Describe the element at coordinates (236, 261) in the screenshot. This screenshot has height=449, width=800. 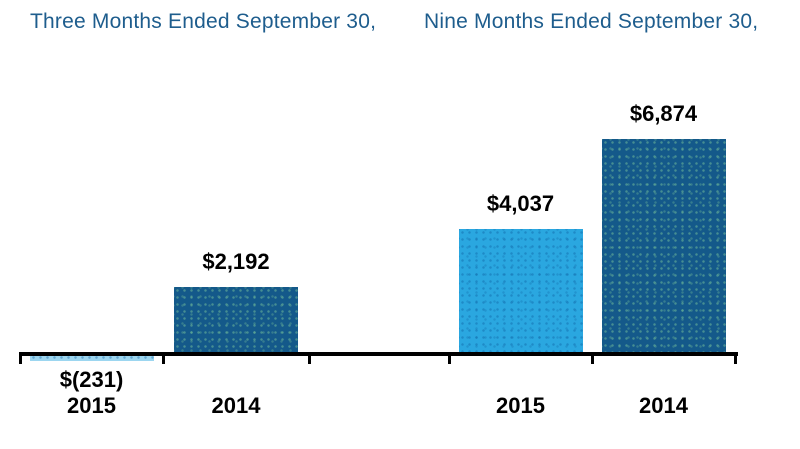
I see `value-label-three-months-2014: $2,192` at that location.